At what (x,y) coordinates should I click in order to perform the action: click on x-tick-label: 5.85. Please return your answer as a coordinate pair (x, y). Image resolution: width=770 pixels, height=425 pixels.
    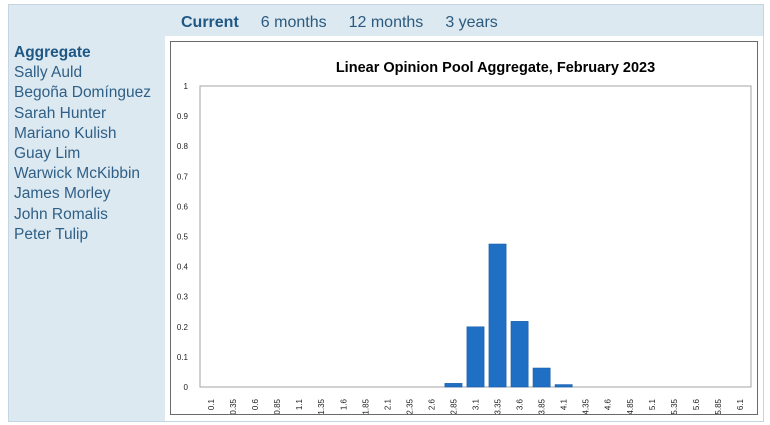
    Looking at the image, I should click on (718, 406).